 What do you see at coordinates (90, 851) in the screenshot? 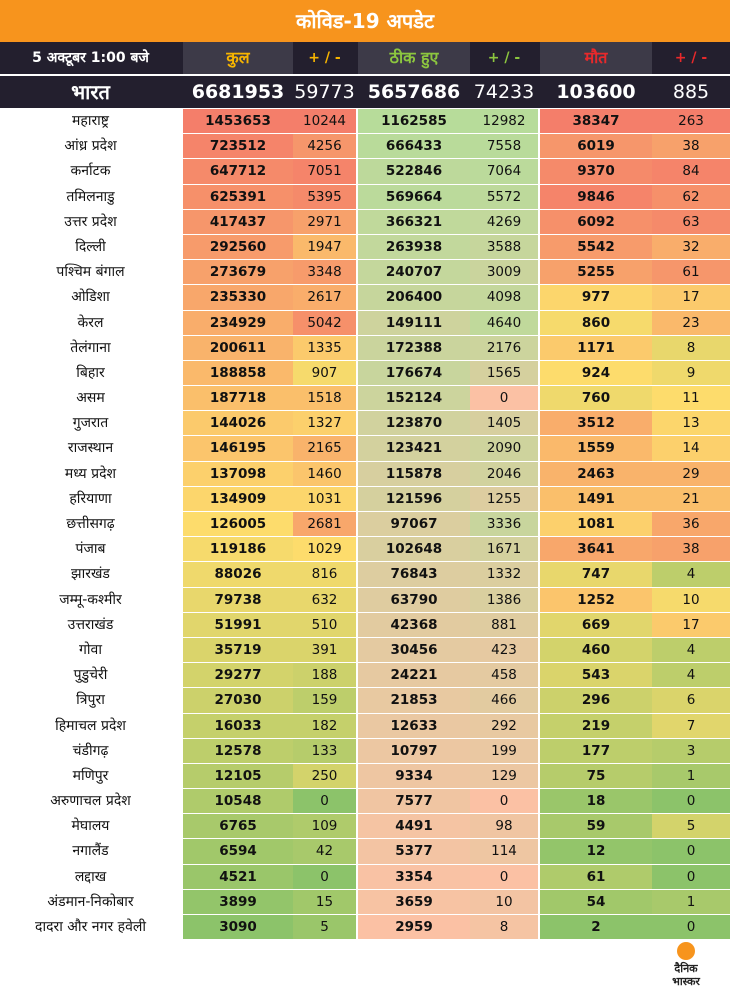
I see `state-name: नगालैंड` at bounding box center [90, 851].